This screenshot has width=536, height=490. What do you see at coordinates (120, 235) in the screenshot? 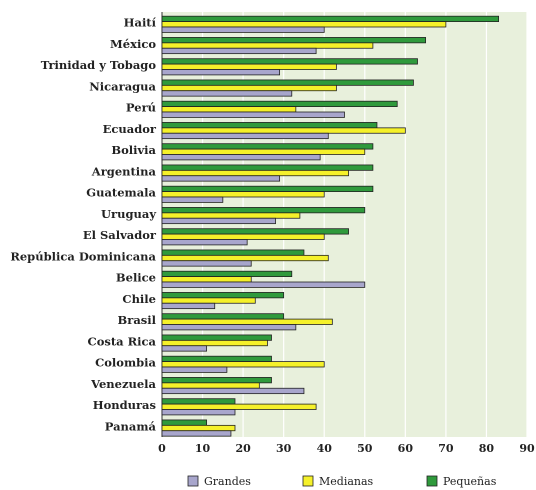
I see `category-label: El Salvador` at bounding box center [120, 235].